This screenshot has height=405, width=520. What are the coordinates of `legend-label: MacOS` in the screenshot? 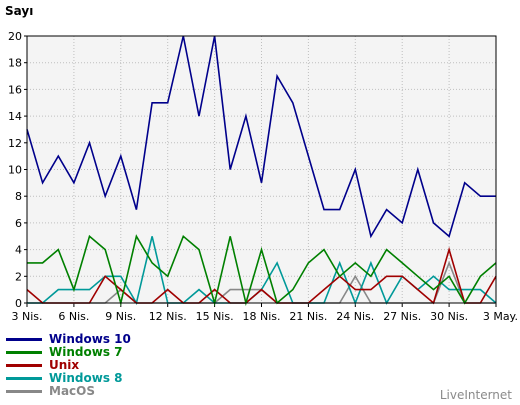 It's located at (72, 391).